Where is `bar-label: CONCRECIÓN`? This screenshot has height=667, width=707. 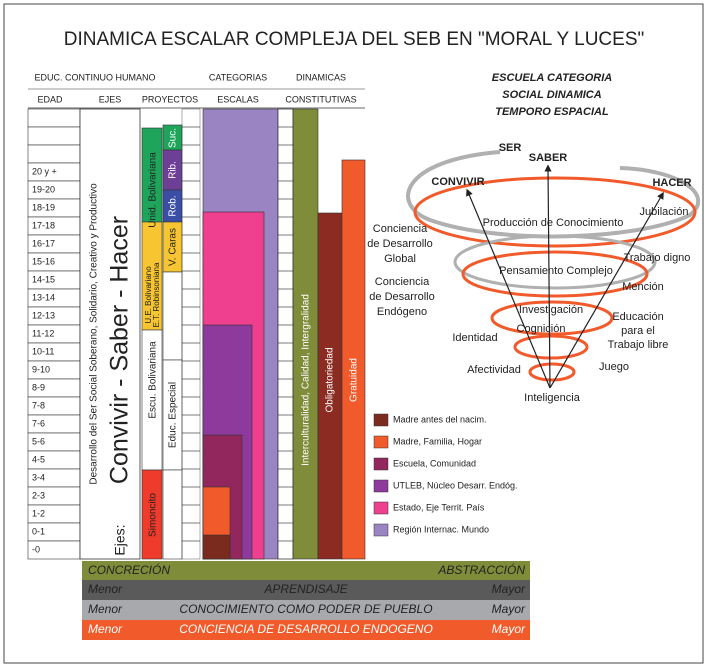
bar-label: CONCRECIÓN is located at coordinates (129, 569).